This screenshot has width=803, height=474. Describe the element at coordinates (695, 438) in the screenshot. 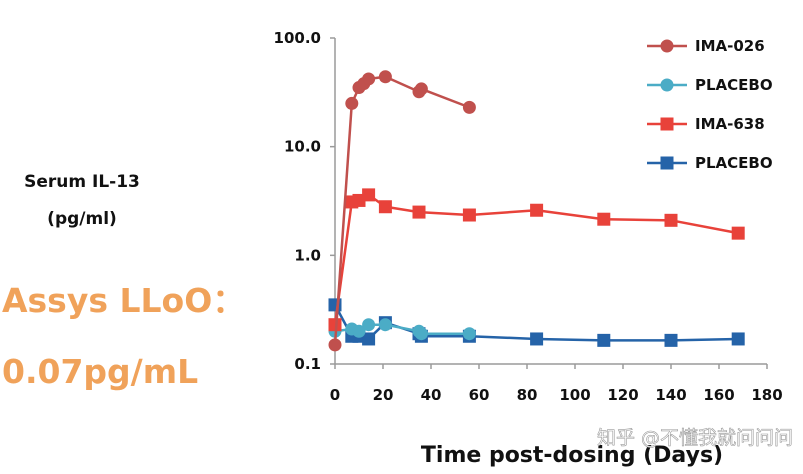

I see `watermark: 知乎 @不懂我就问问问` at that location.